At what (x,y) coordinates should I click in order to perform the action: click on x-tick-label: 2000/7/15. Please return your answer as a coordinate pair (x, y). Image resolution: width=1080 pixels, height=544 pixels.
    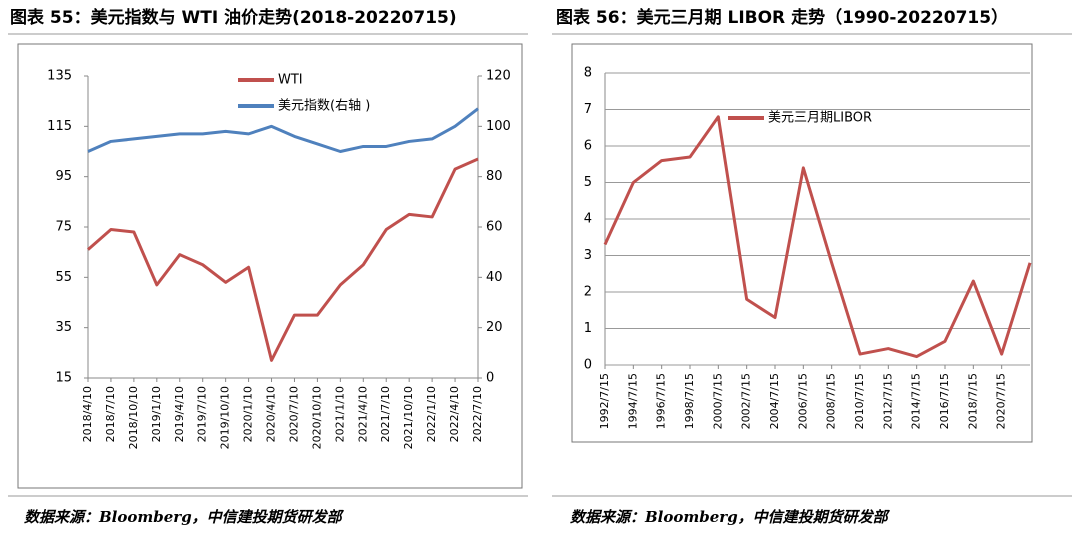
    Looking at the image, I should click on (717, 401).